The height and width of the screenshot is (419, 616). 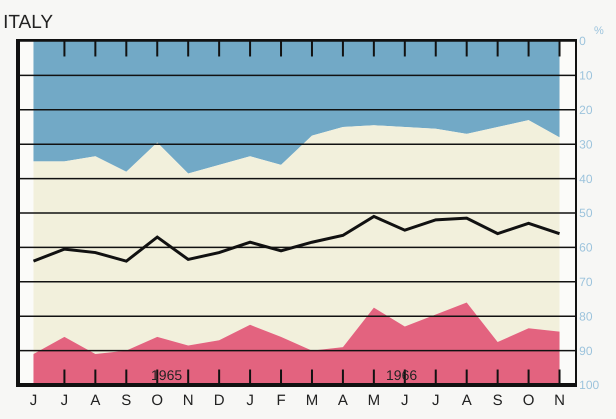 I want to click on chart-title: ITALY, so click(x=28, y=22).